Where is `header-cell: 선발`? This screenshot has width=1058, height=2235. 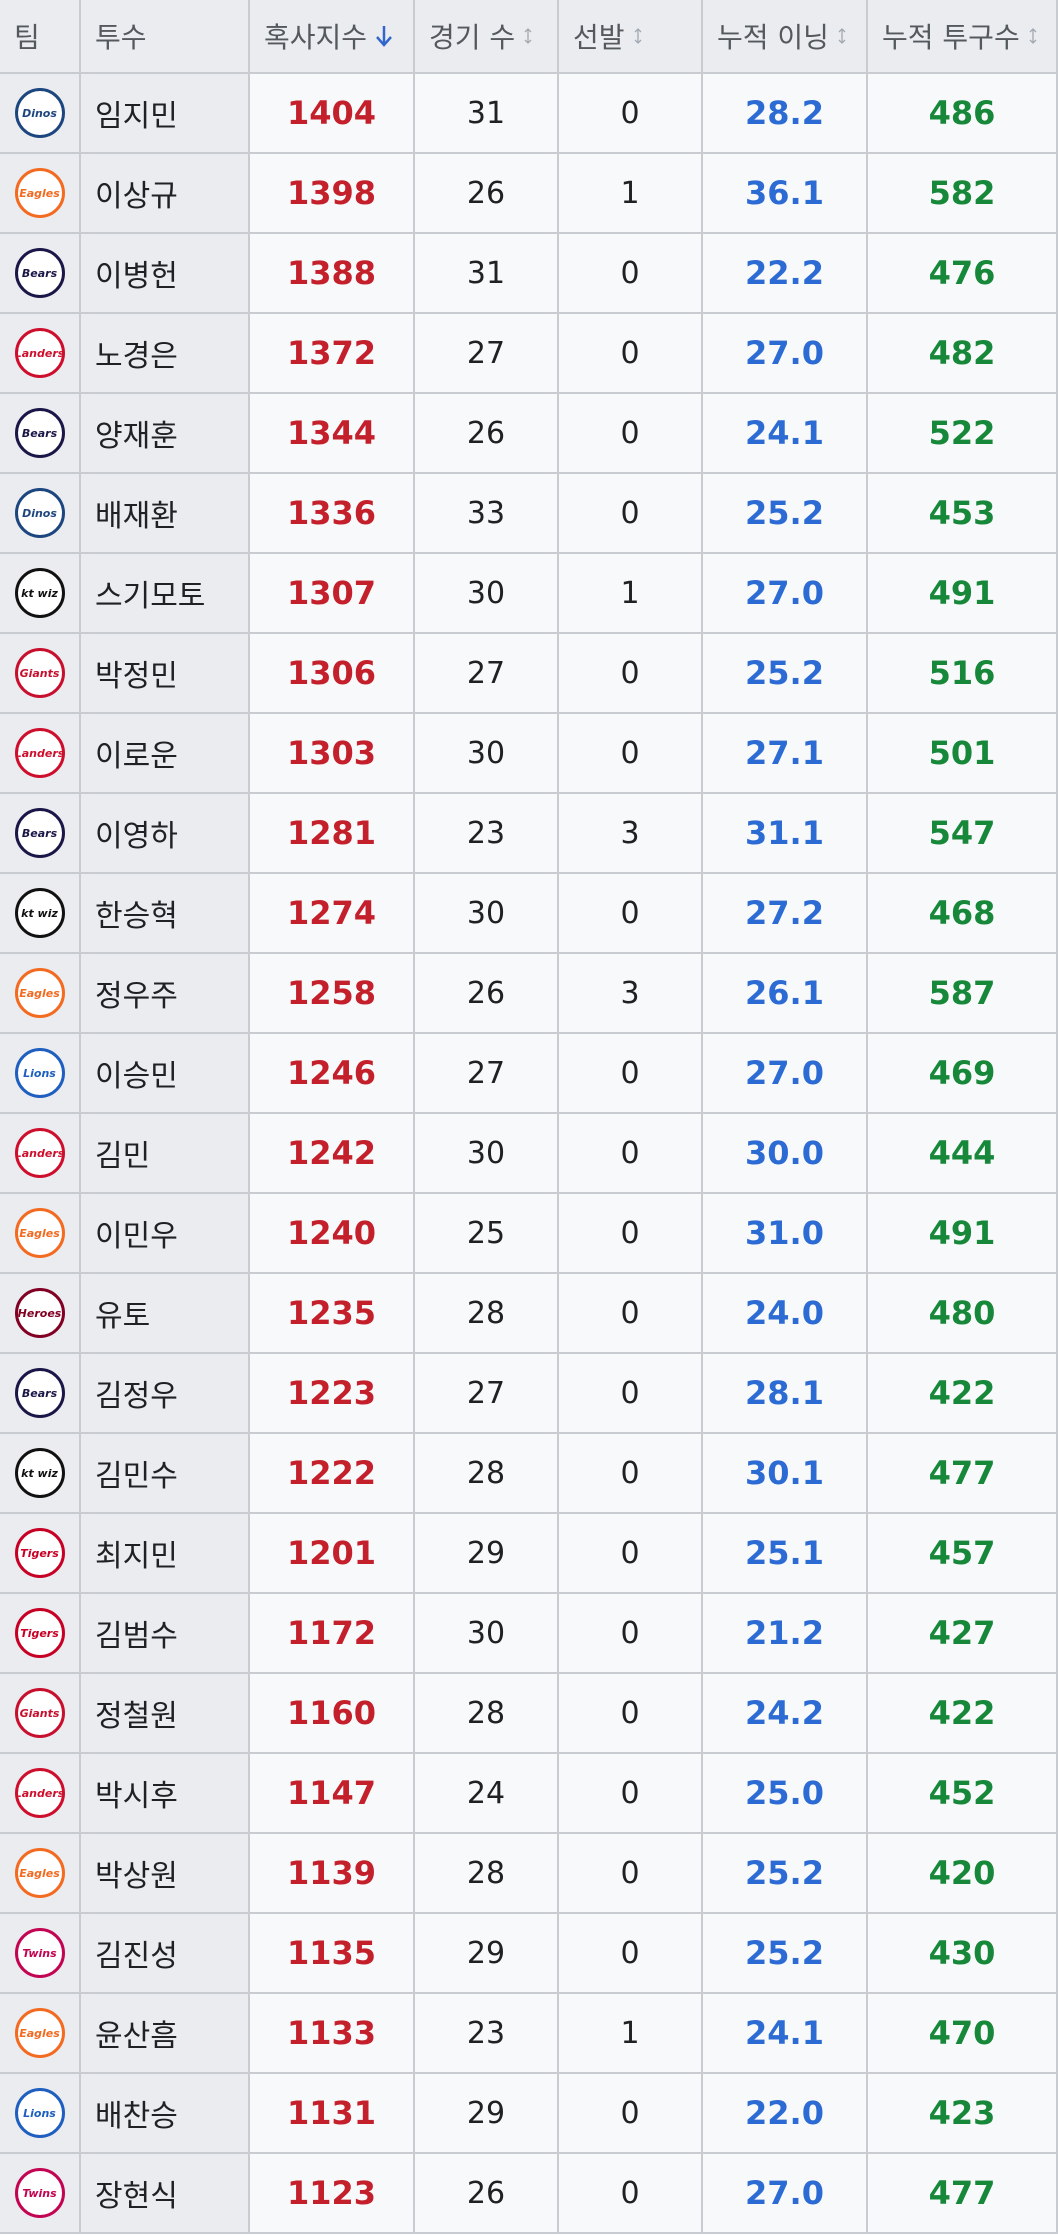
header-cell: 선발 is located at coordinates (631, 37).